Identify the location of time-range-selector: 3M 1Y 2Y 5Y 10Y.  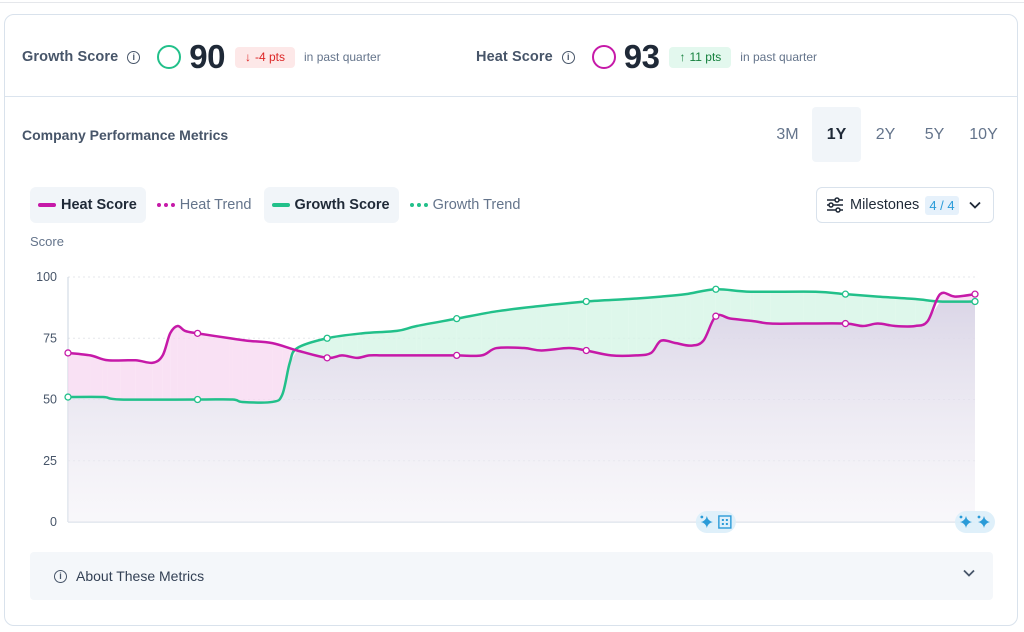
(885, 134).